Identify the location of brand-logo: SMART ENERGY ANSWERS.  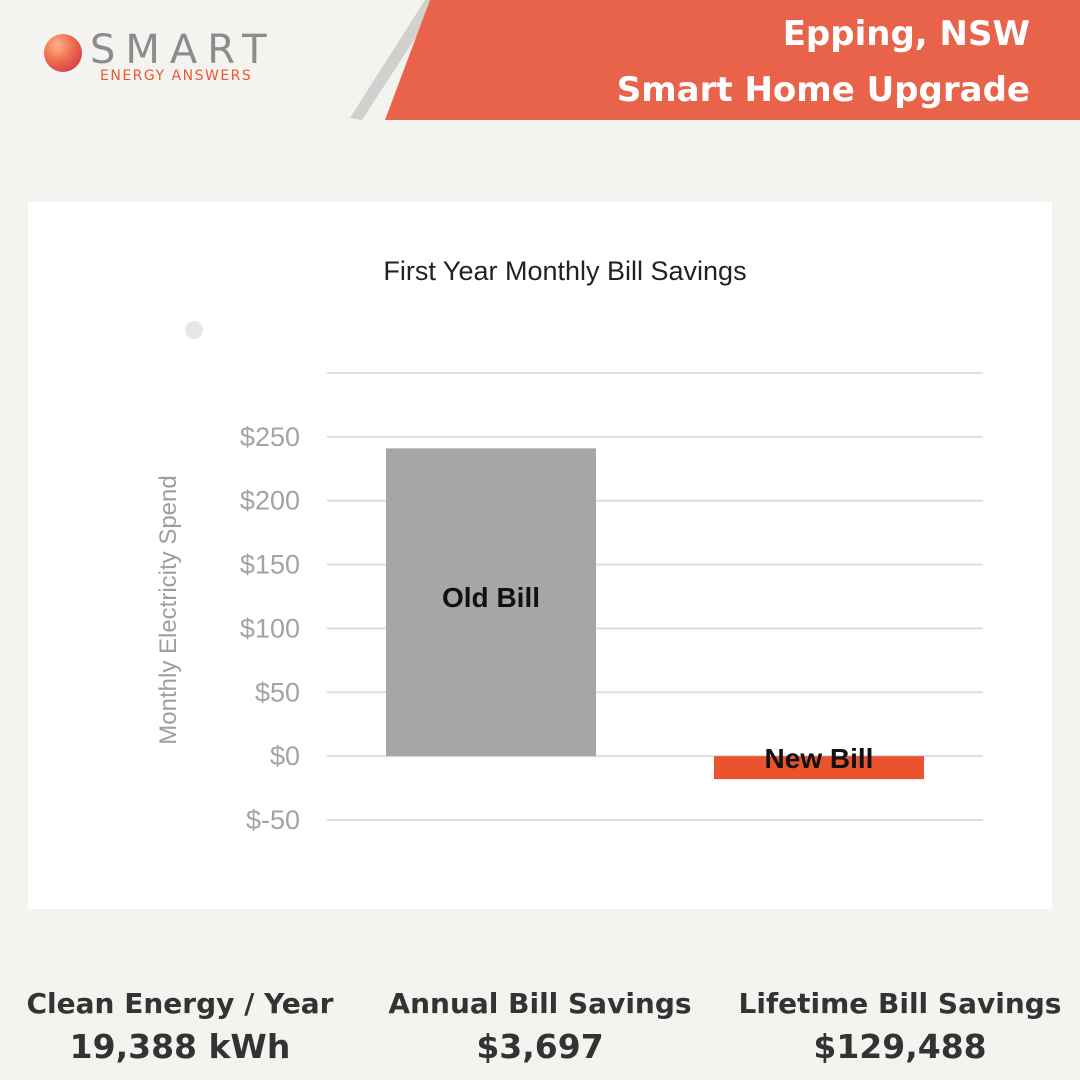
(174, 57).